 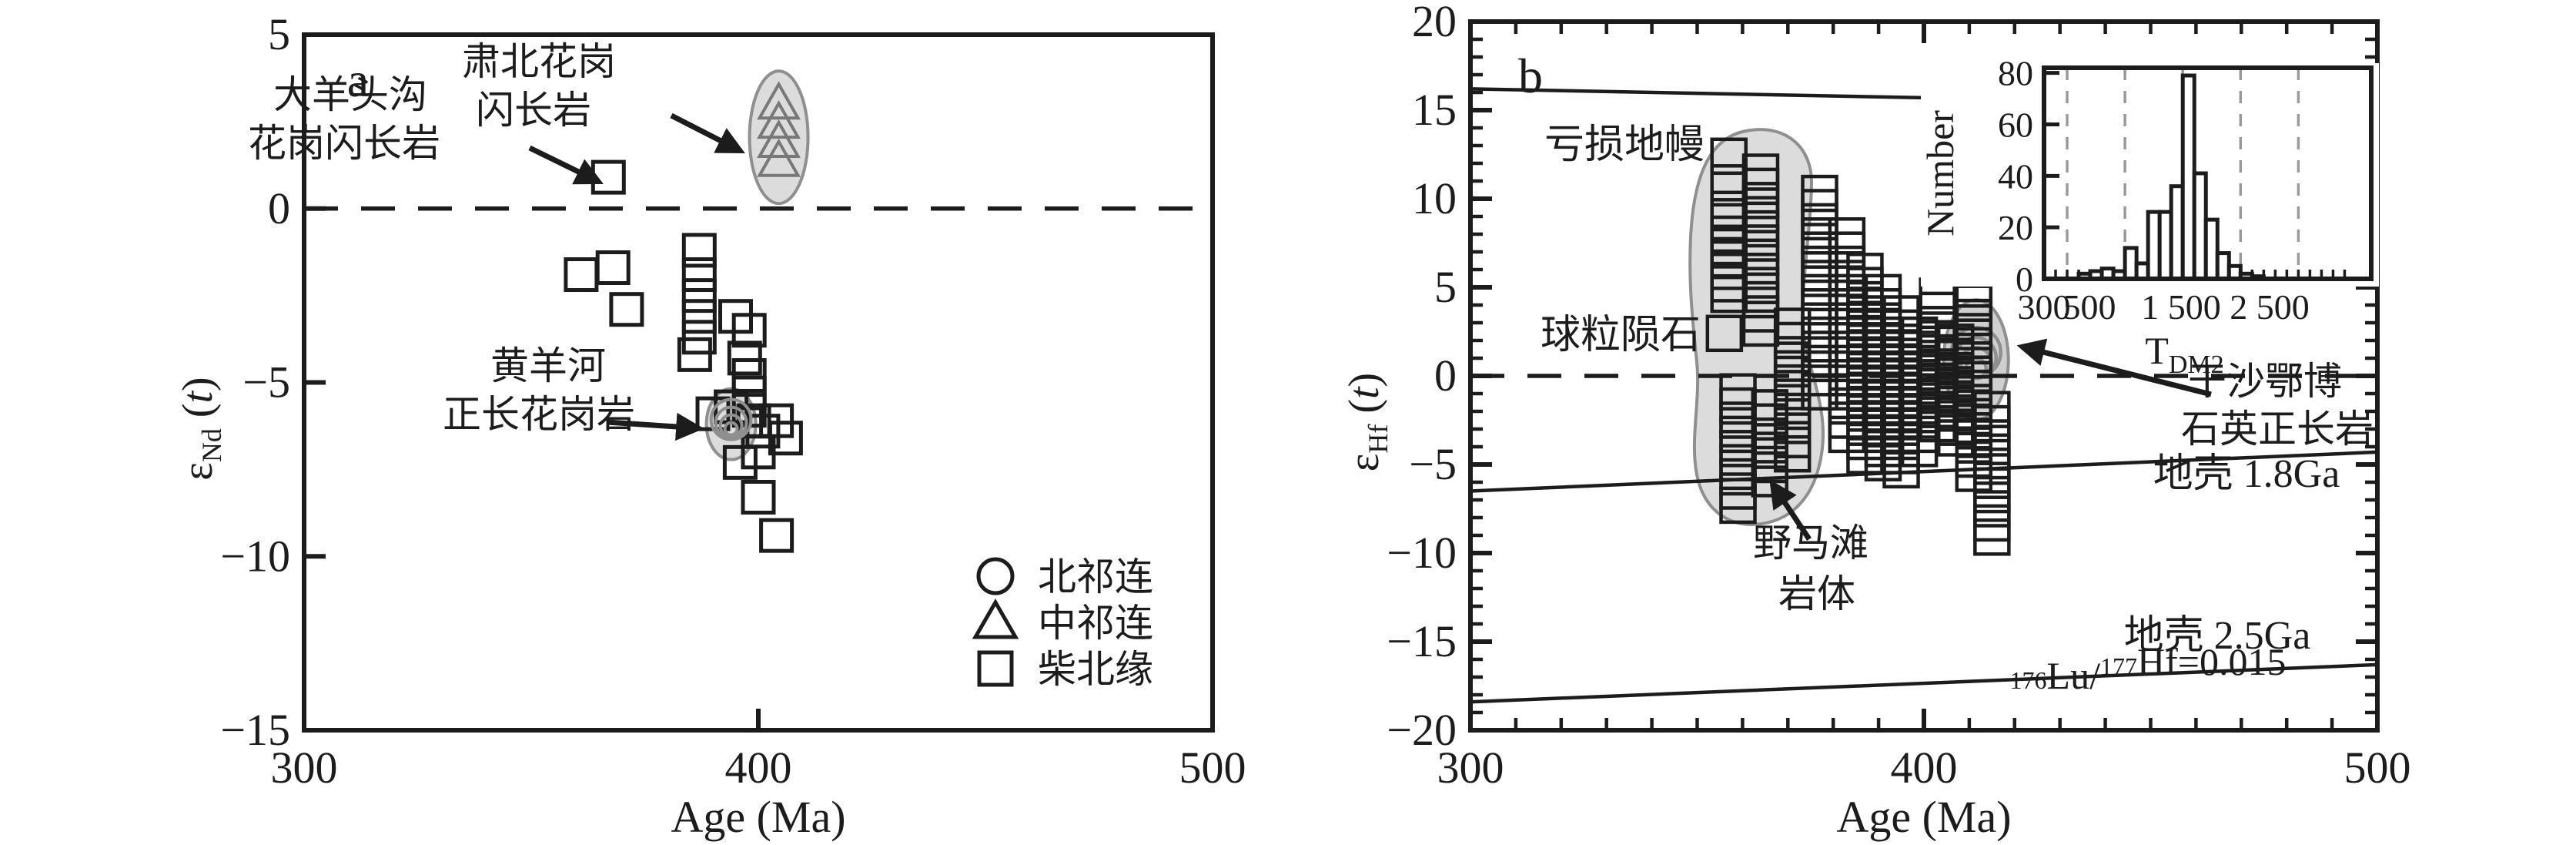 What do you see at coordinates (200, 428) in the screenshot?
I see `y-axis-title: εNd (t)` at bounding box center [200, 428].